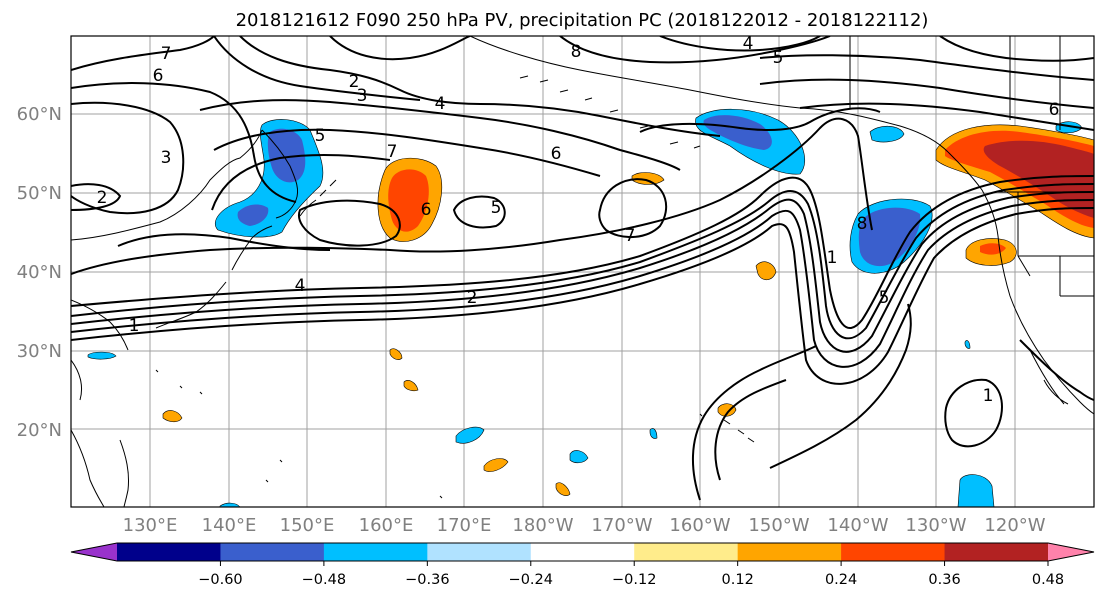 The width and height of the screenshot is (1105, 601). What do you see at coordinates (621, 525) in the screenshot?
I see `lon-label: 170°W` at bounding box center [621, 525].